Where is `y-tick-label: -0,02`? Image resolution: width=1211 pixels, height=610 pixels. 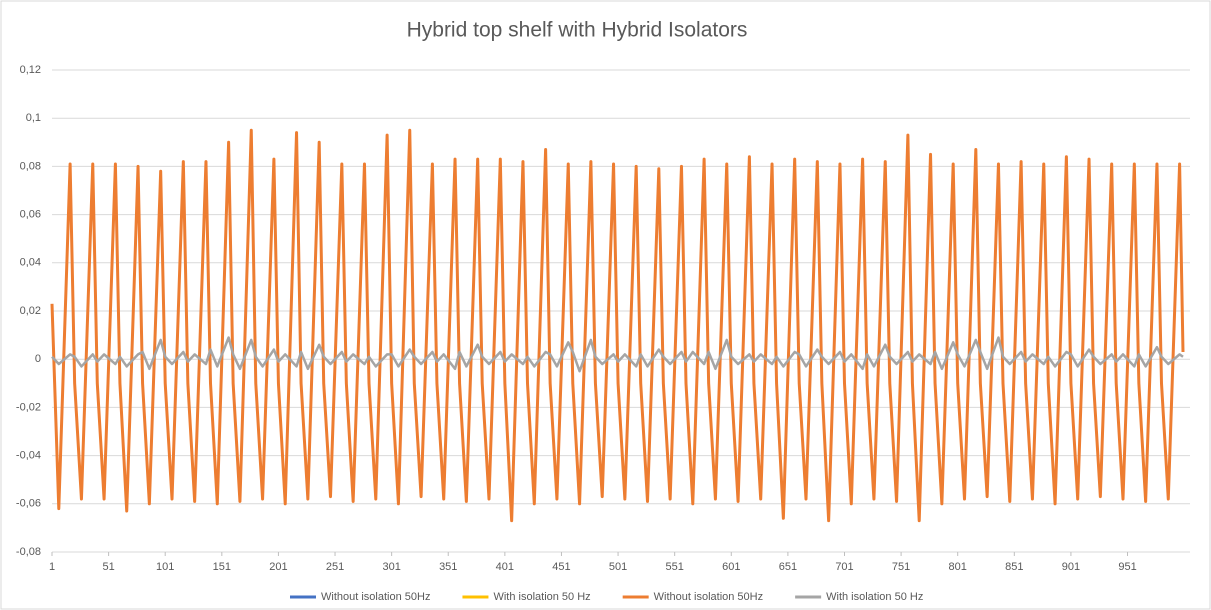
y-tick-label: -0,02 is located at coordinates (28, 407).